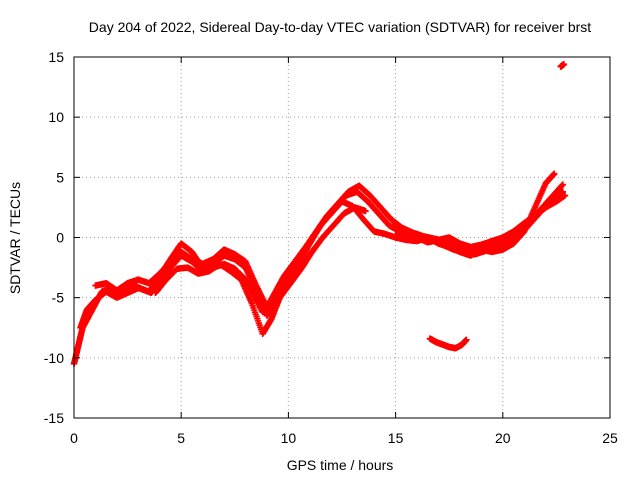  I want to click on series-track-d, so click(260, 270).